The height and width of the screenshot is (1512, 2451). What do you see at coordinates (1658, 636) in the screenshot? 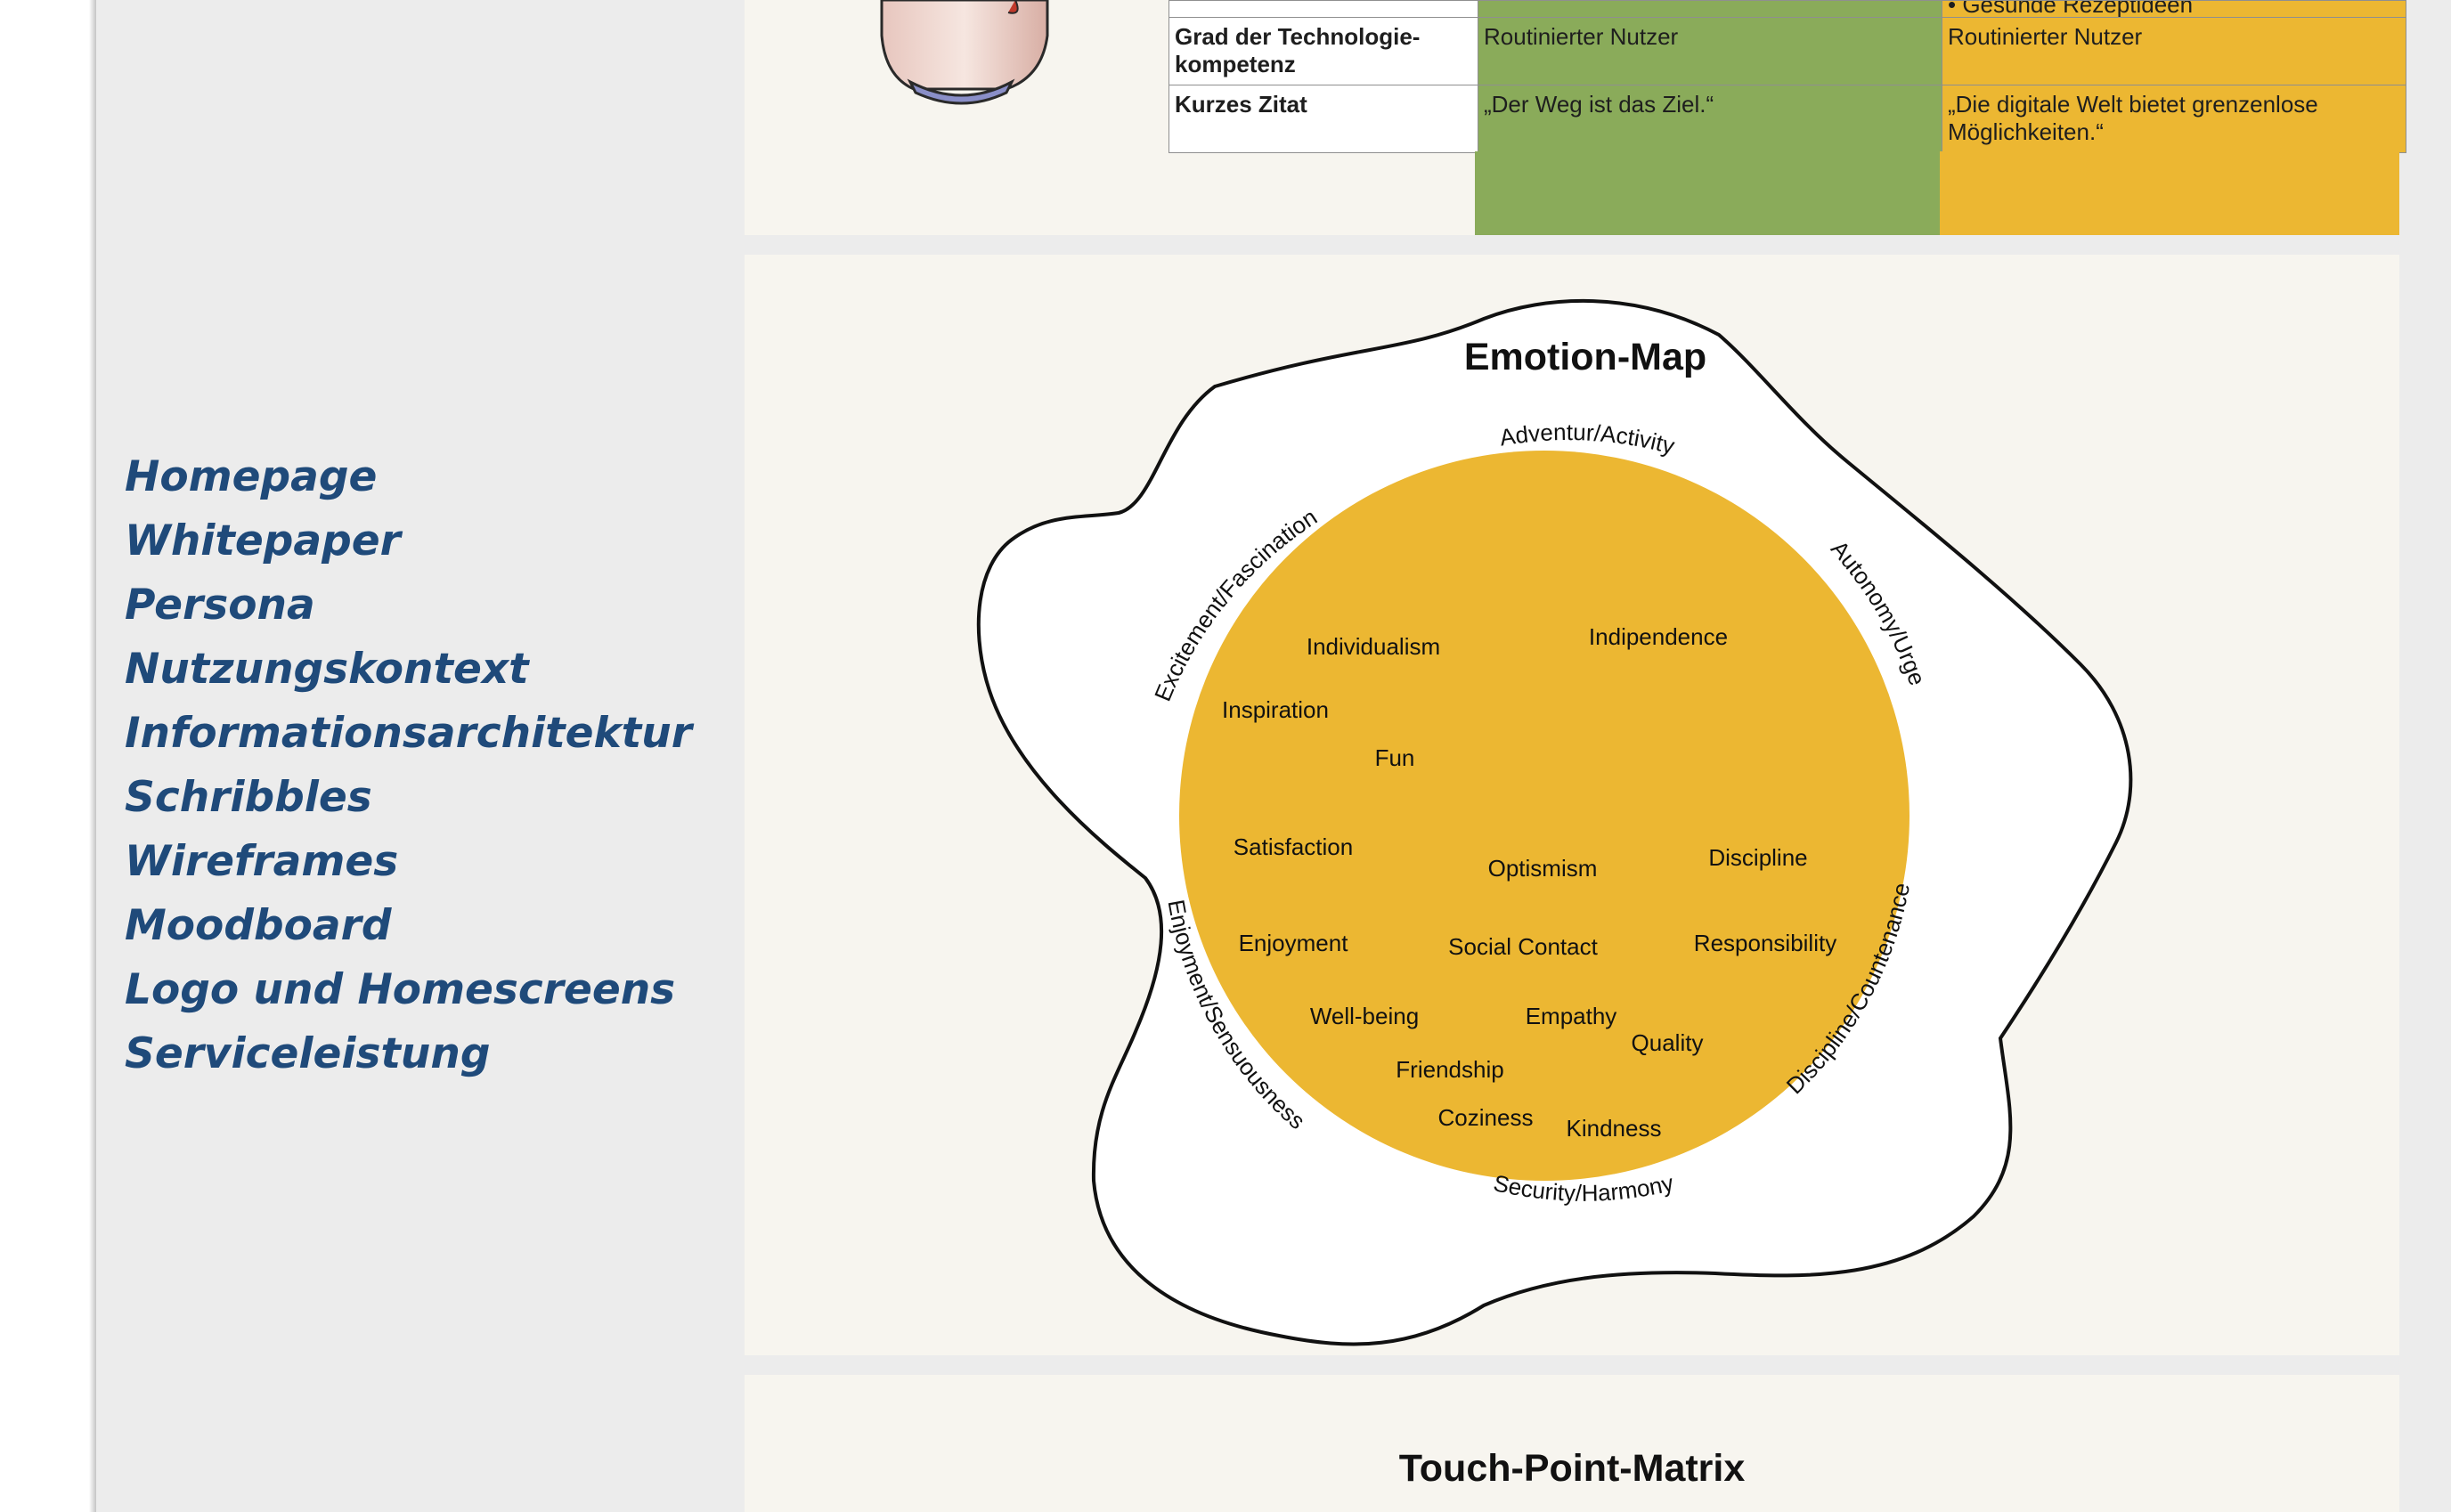
I see `emotion-word: Indipendence` at bounding box center [1658, 636].